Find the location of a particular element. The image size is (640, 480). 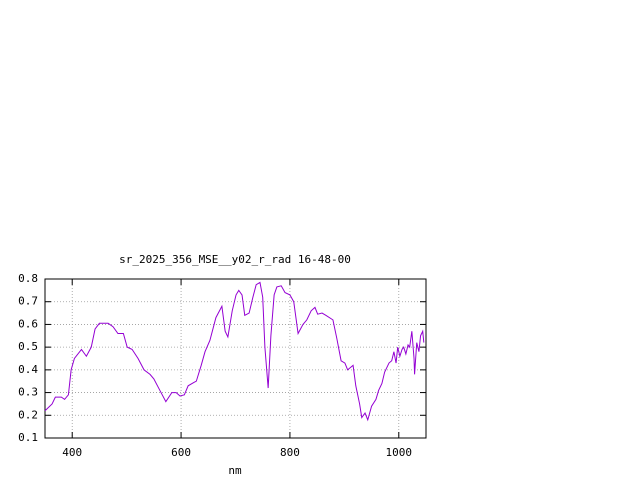

y-tick-label: 0.4 is located at coordinates (28, 369).